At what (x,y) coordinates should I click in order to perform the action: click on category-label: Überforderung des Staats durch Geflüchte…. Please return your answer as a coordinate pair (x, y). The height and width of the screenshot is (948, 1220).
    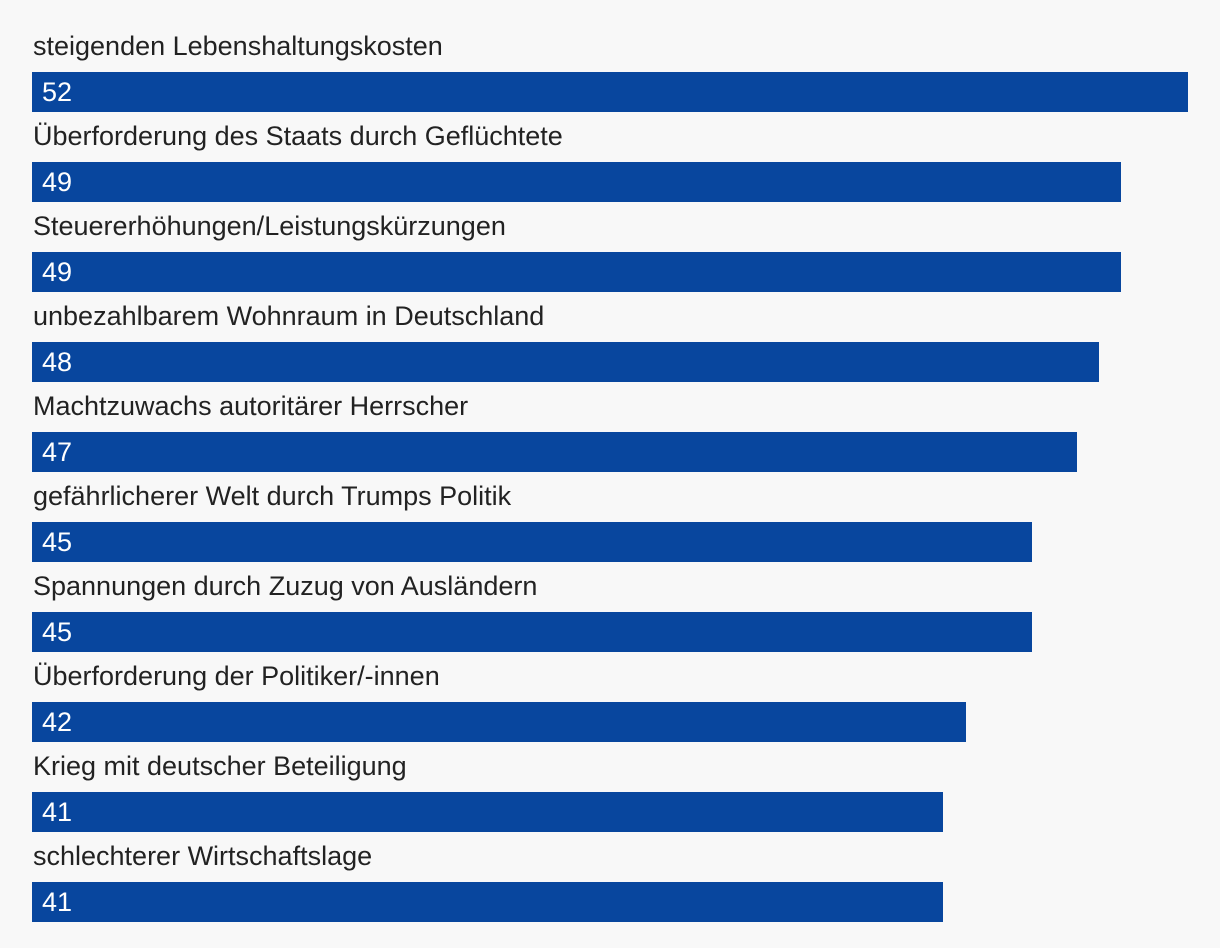
    Looking at the image, I should click on (298, 136).